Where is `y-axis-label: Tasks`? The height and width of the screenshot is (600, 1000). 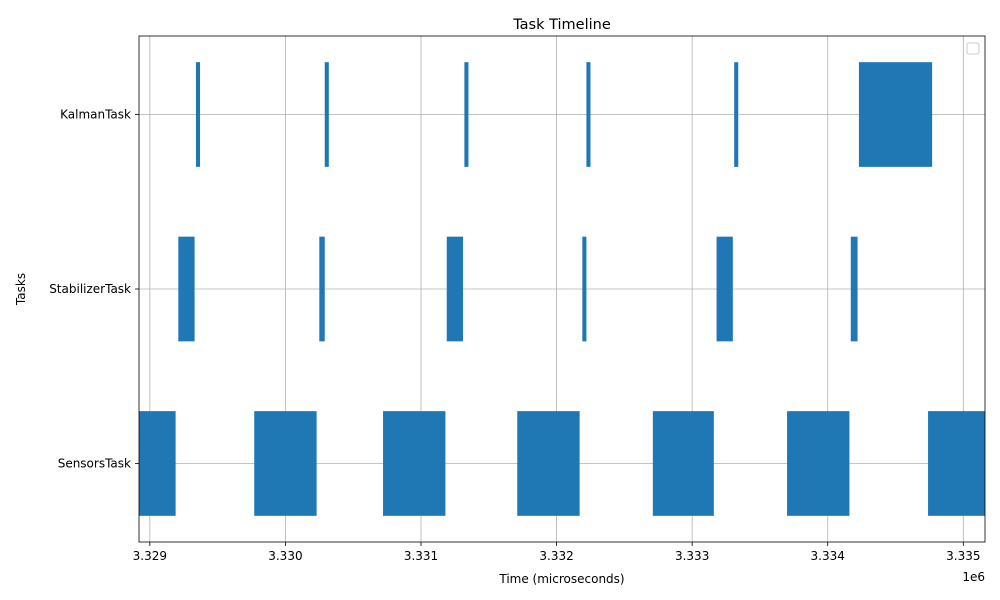
y-axis-label: Tasks is located at coordinates (21, 289).